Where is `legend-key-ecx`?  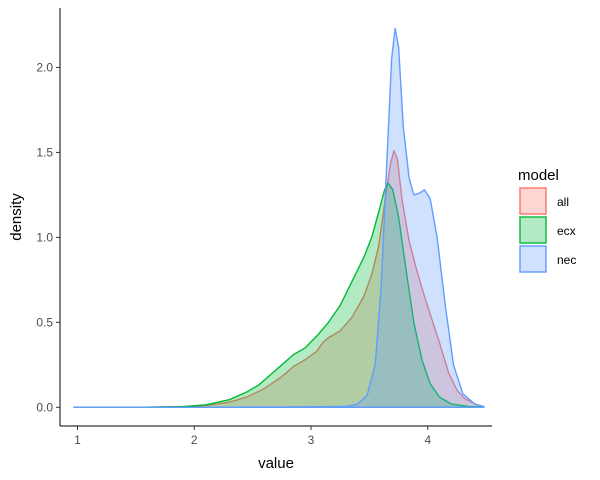 legend-key-ecx is located at coordinates (533, 230).